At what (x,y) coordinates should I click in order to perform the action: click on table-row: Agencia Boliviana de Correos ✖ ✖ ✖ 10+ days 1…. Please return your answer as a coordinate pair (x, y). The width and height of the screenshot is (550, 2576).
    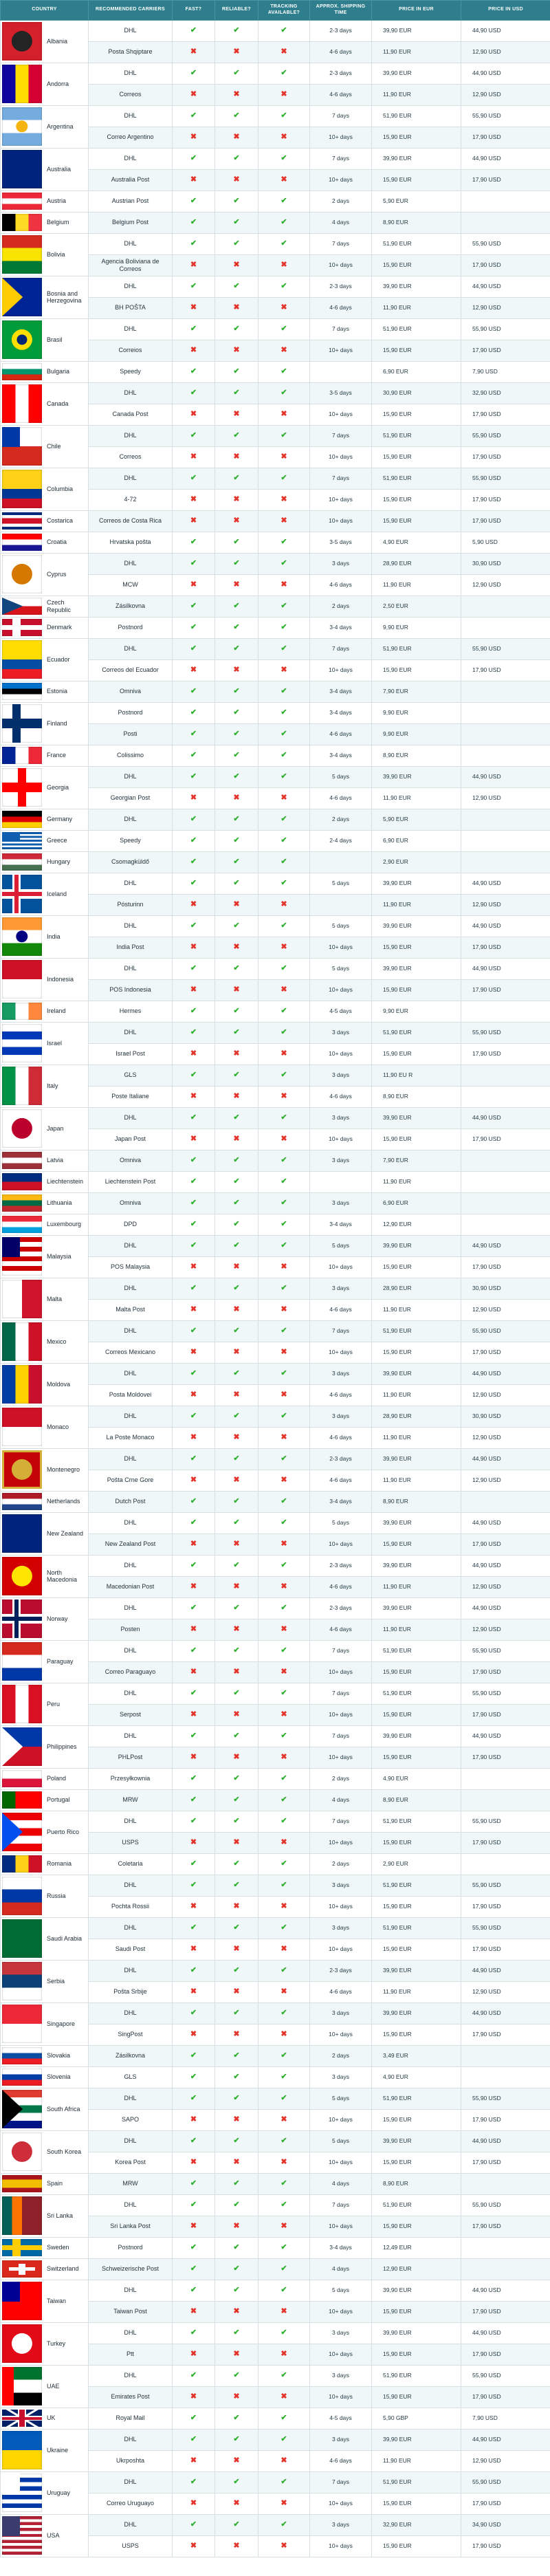
    Looking at the image, I should click on (275, 265).